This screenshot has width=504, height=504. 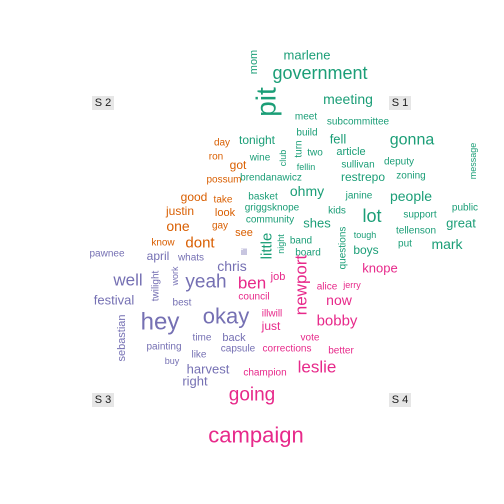 I want to click on word-public: public, so click(x=465, y=208).